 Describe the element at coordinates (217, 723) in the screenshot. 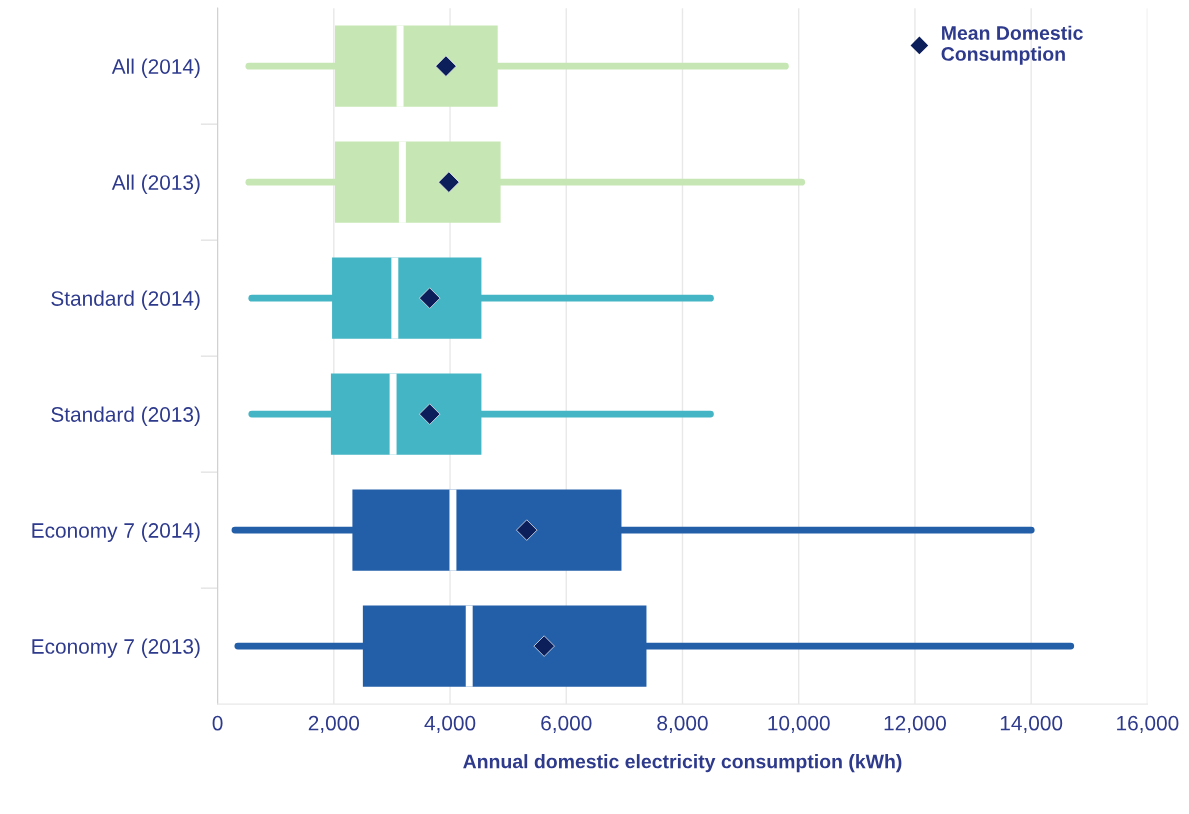

I see `x-tick-label: 0` at that location.